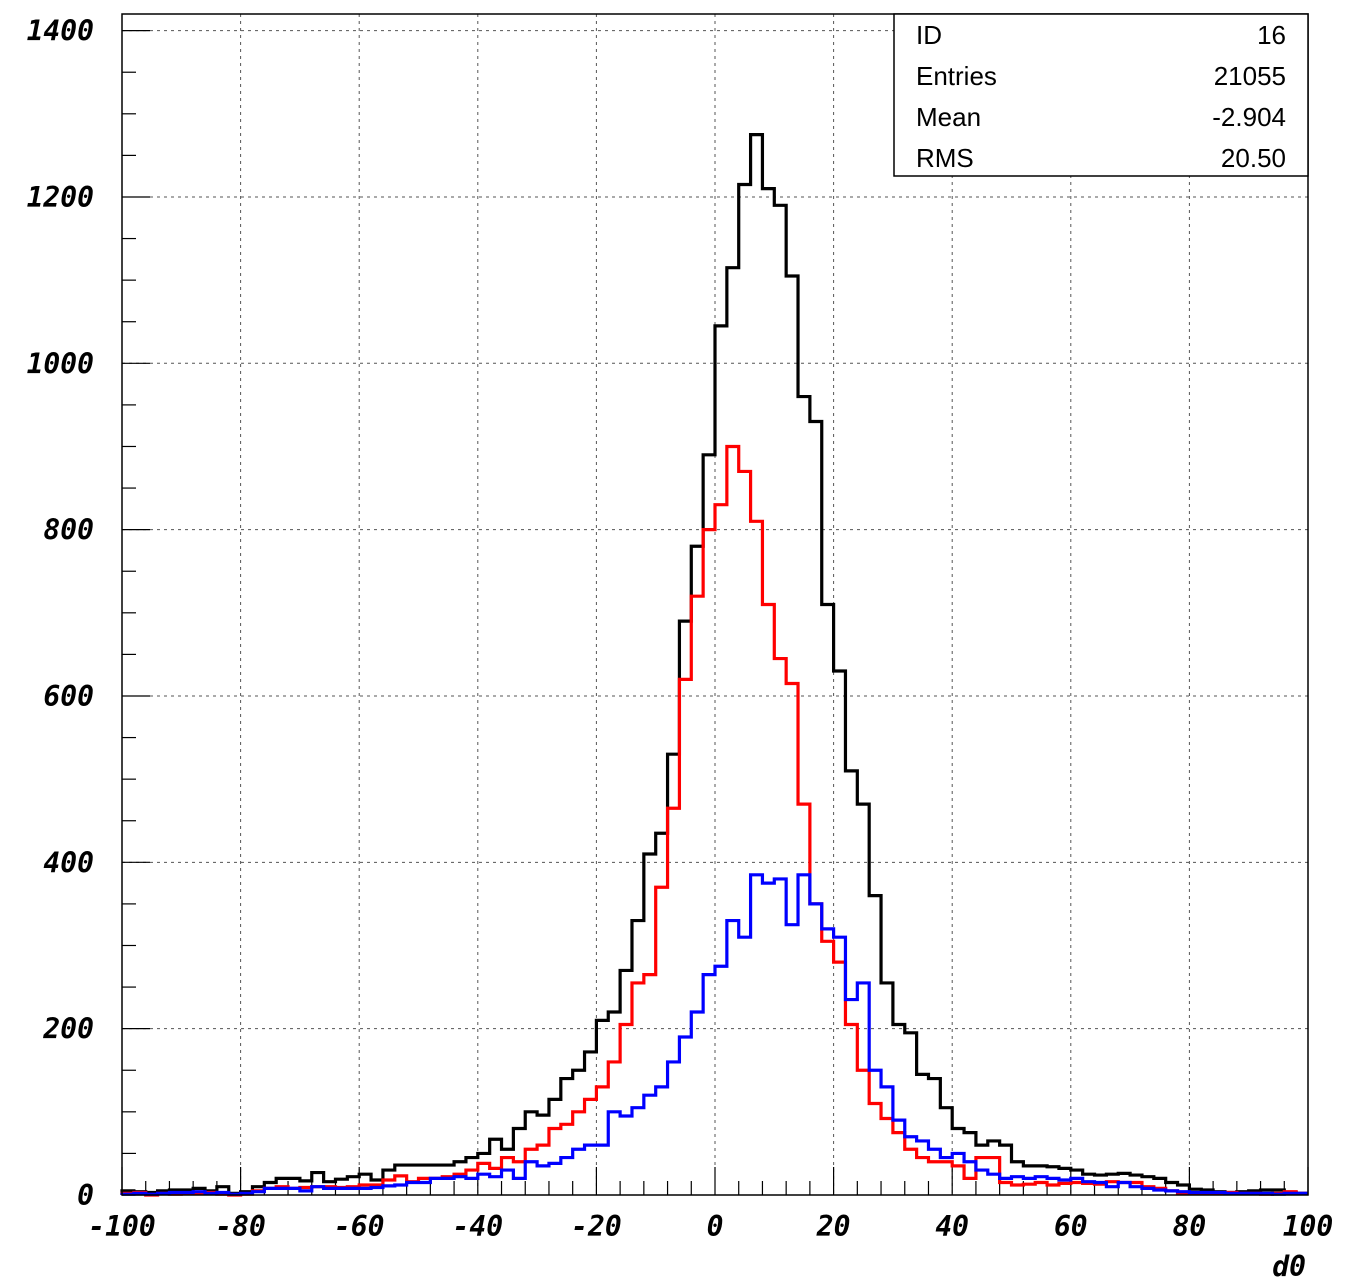 The width and height of the screenshot is (1356, 1283). I want to click on stats-value: -2.904, so click(1249, 117).